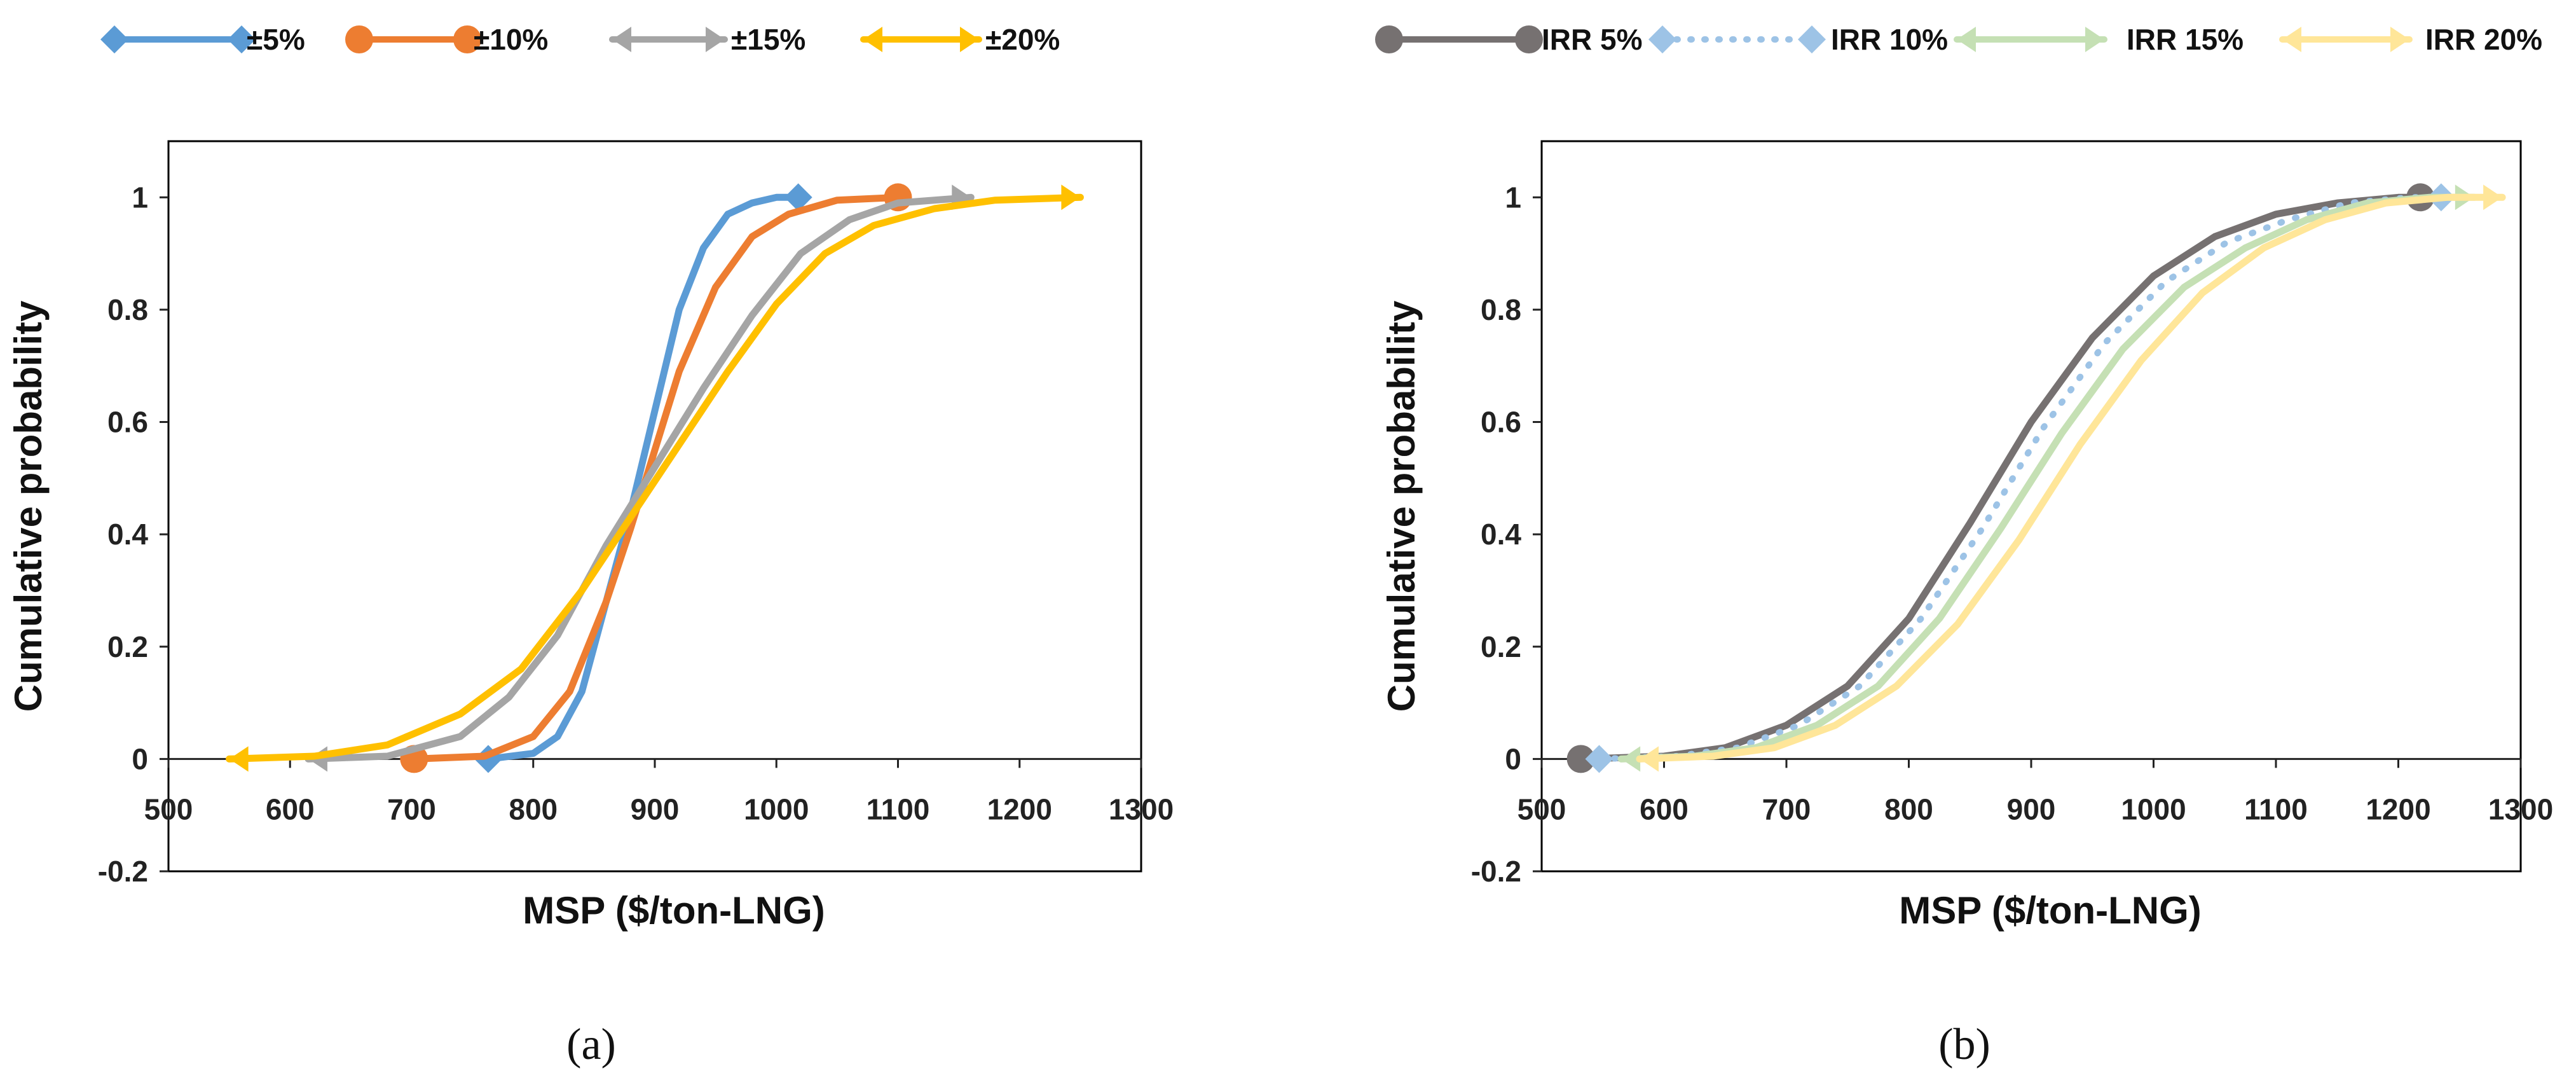 This screenshot has height=1078, width=2576. Describe the element at coordinates (1592, 39) in the screenshot. I see `legend-label: IRR 5%` at that location.